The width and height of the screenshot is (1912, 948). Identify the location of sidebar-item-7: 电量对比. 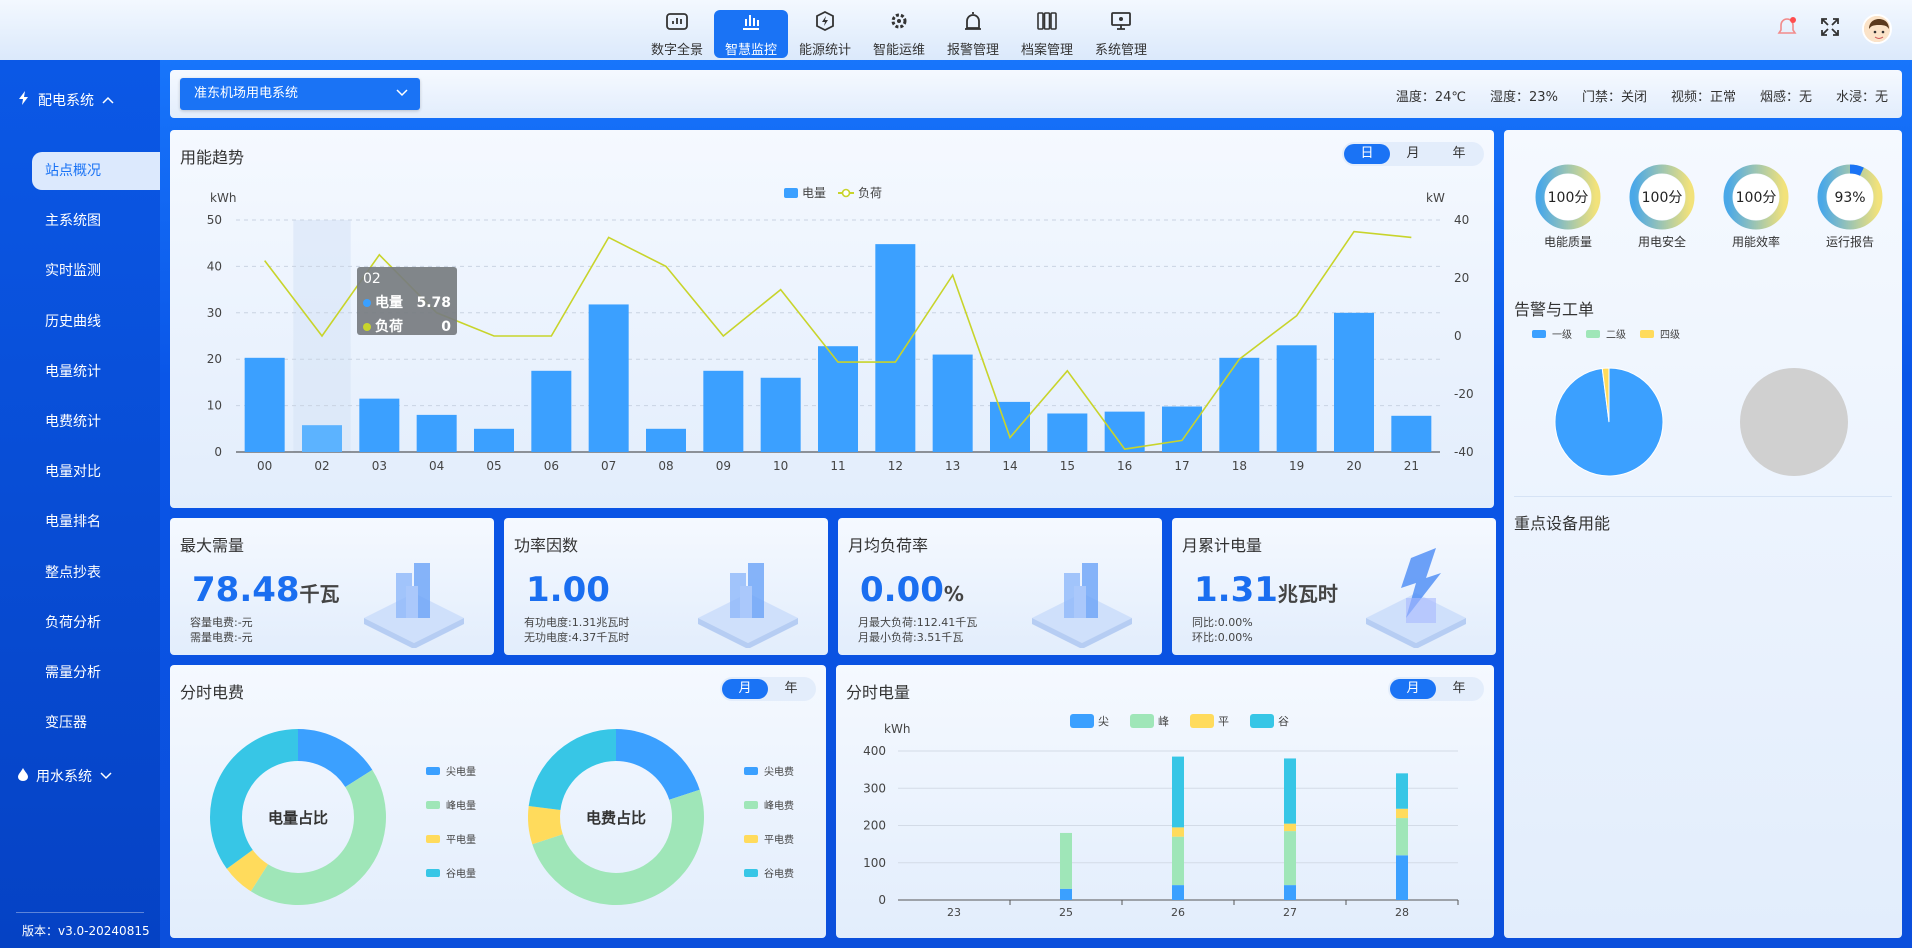
(73, 472).